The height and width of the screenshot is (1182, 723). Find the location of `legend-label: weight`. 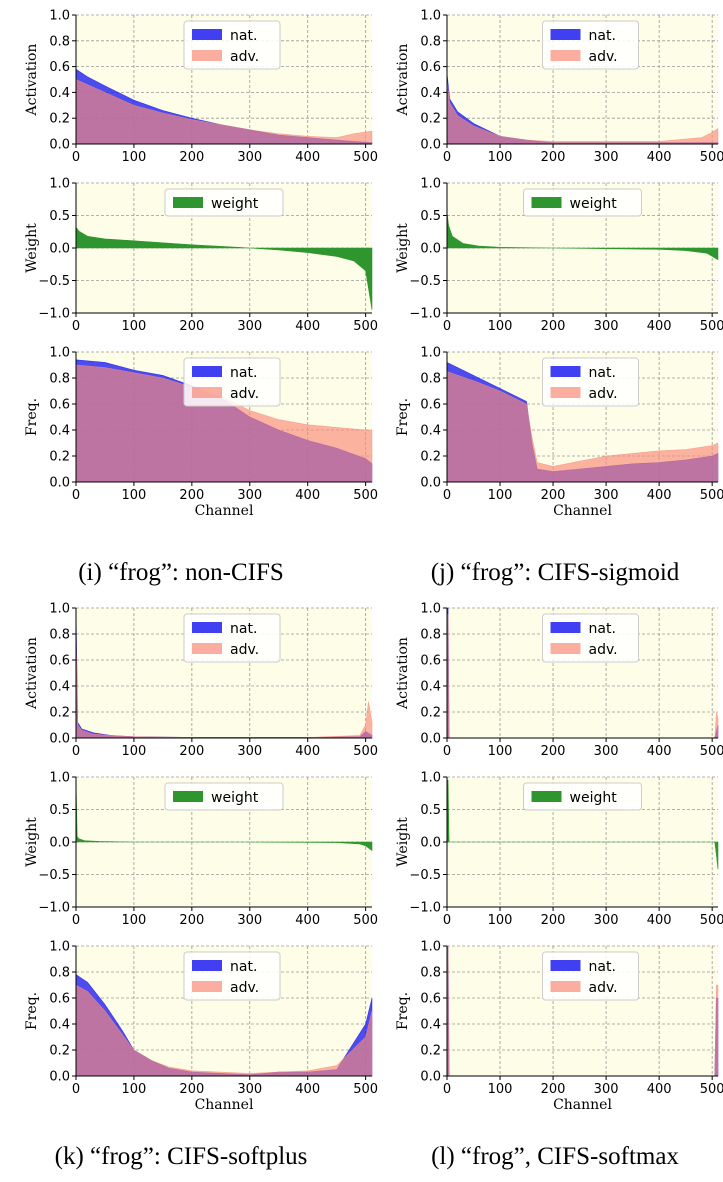

legend-label: weight is located at coordinates (594, 204).